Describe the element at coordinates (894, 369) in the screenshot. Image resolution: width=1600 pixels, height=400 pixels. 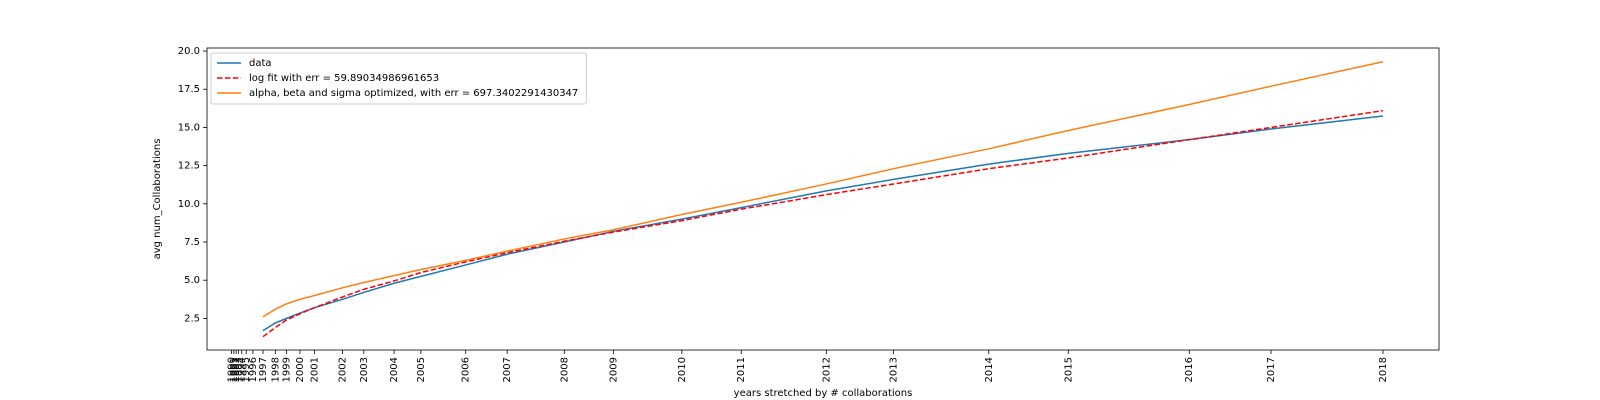
I see `x-tick-label: 2013` at that location.